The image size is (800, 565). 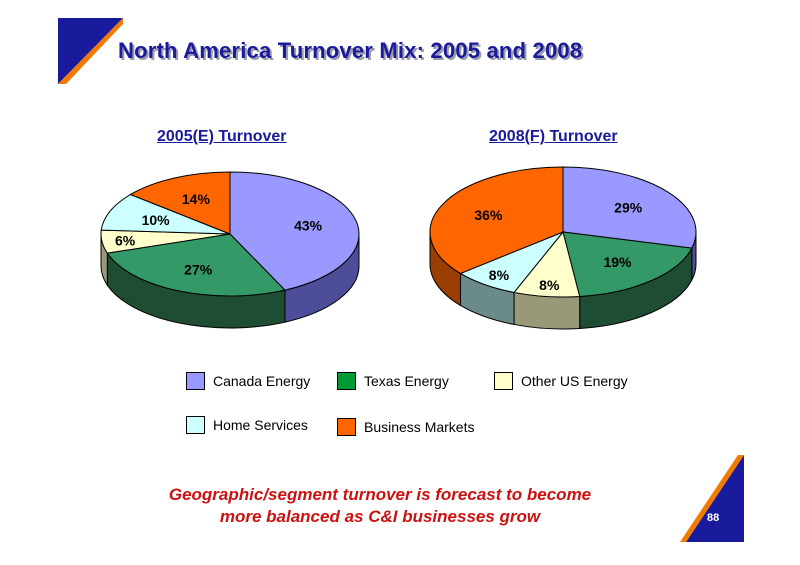 What do you see at coordinates (419, 427) in the screenshot?
I see `legend-label-business-markets: Business Markets` at bounding box center [419, 427].